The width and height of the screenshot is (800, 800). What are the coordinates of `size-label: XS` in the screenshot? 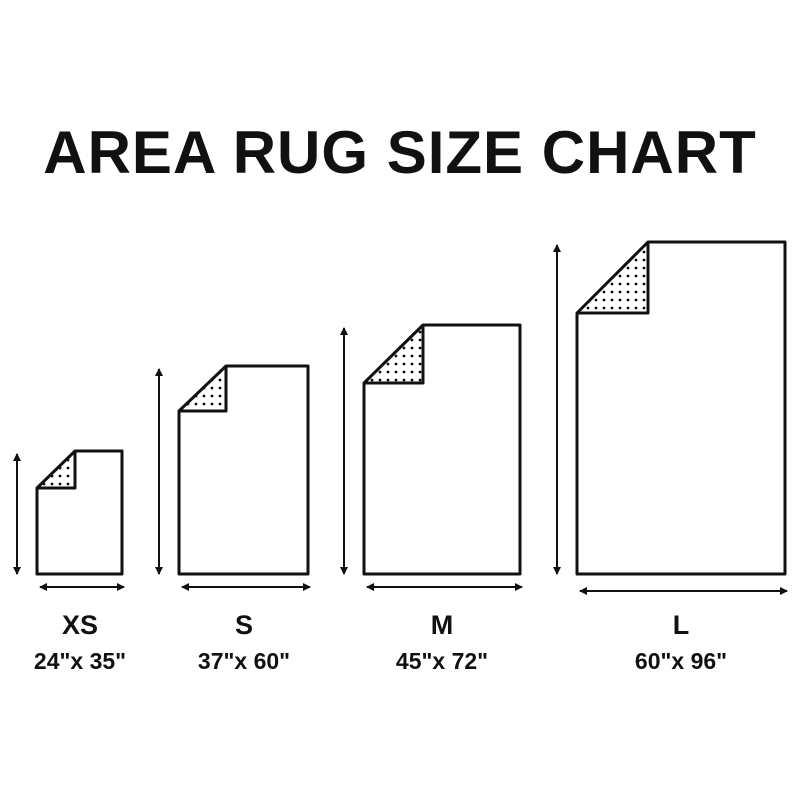 It's located at (80, 625).